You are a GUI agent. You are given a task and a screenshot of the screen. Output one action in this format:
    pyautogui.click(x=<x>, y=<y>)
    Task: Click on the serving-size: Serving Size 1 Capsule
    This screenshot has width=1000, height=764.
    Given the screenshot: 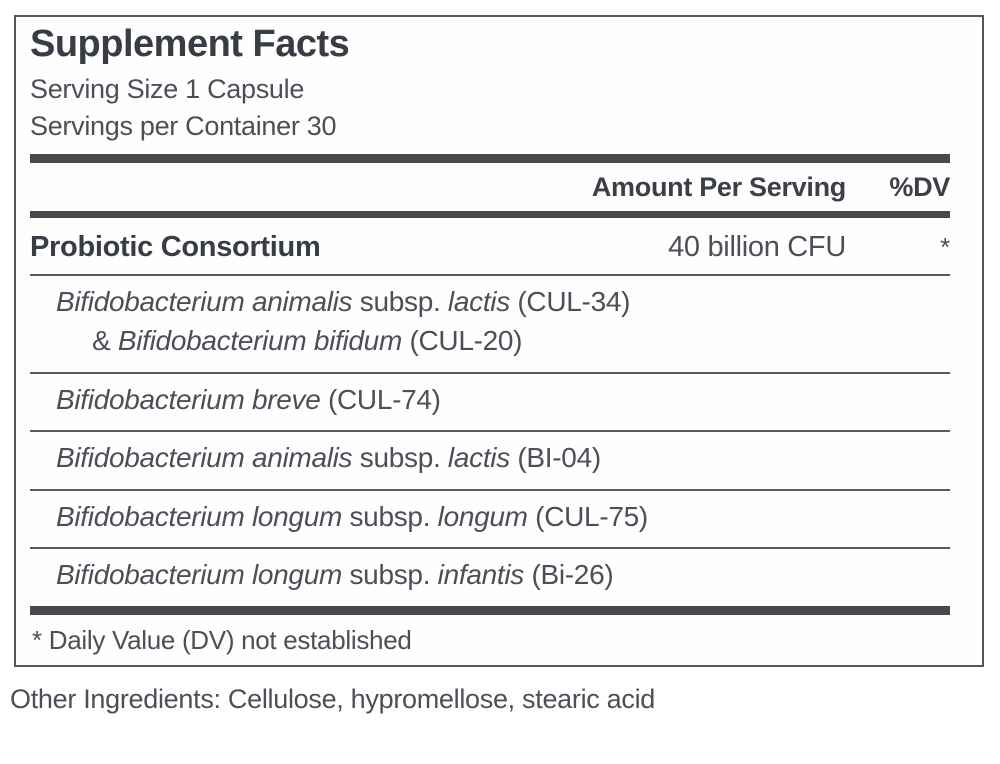 What is the action you would take?
    pyautogui.click(x=167, y=88)
    